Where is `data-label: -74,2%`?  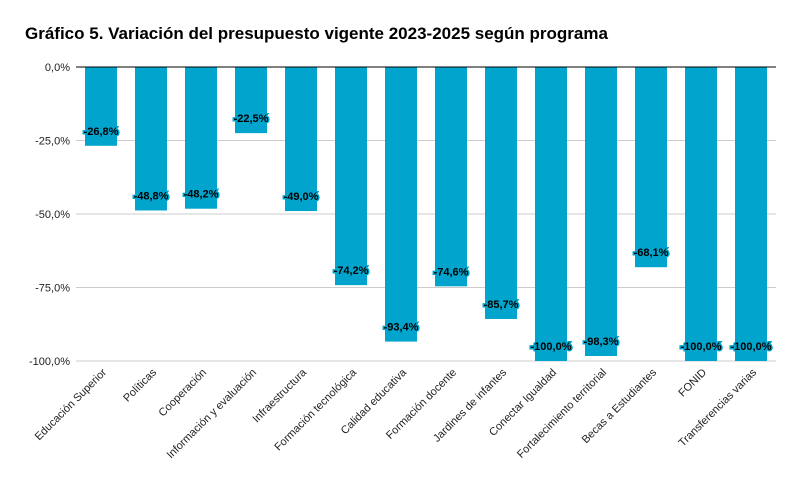 data-label: -74,2% is located at coordinates (351, 271).